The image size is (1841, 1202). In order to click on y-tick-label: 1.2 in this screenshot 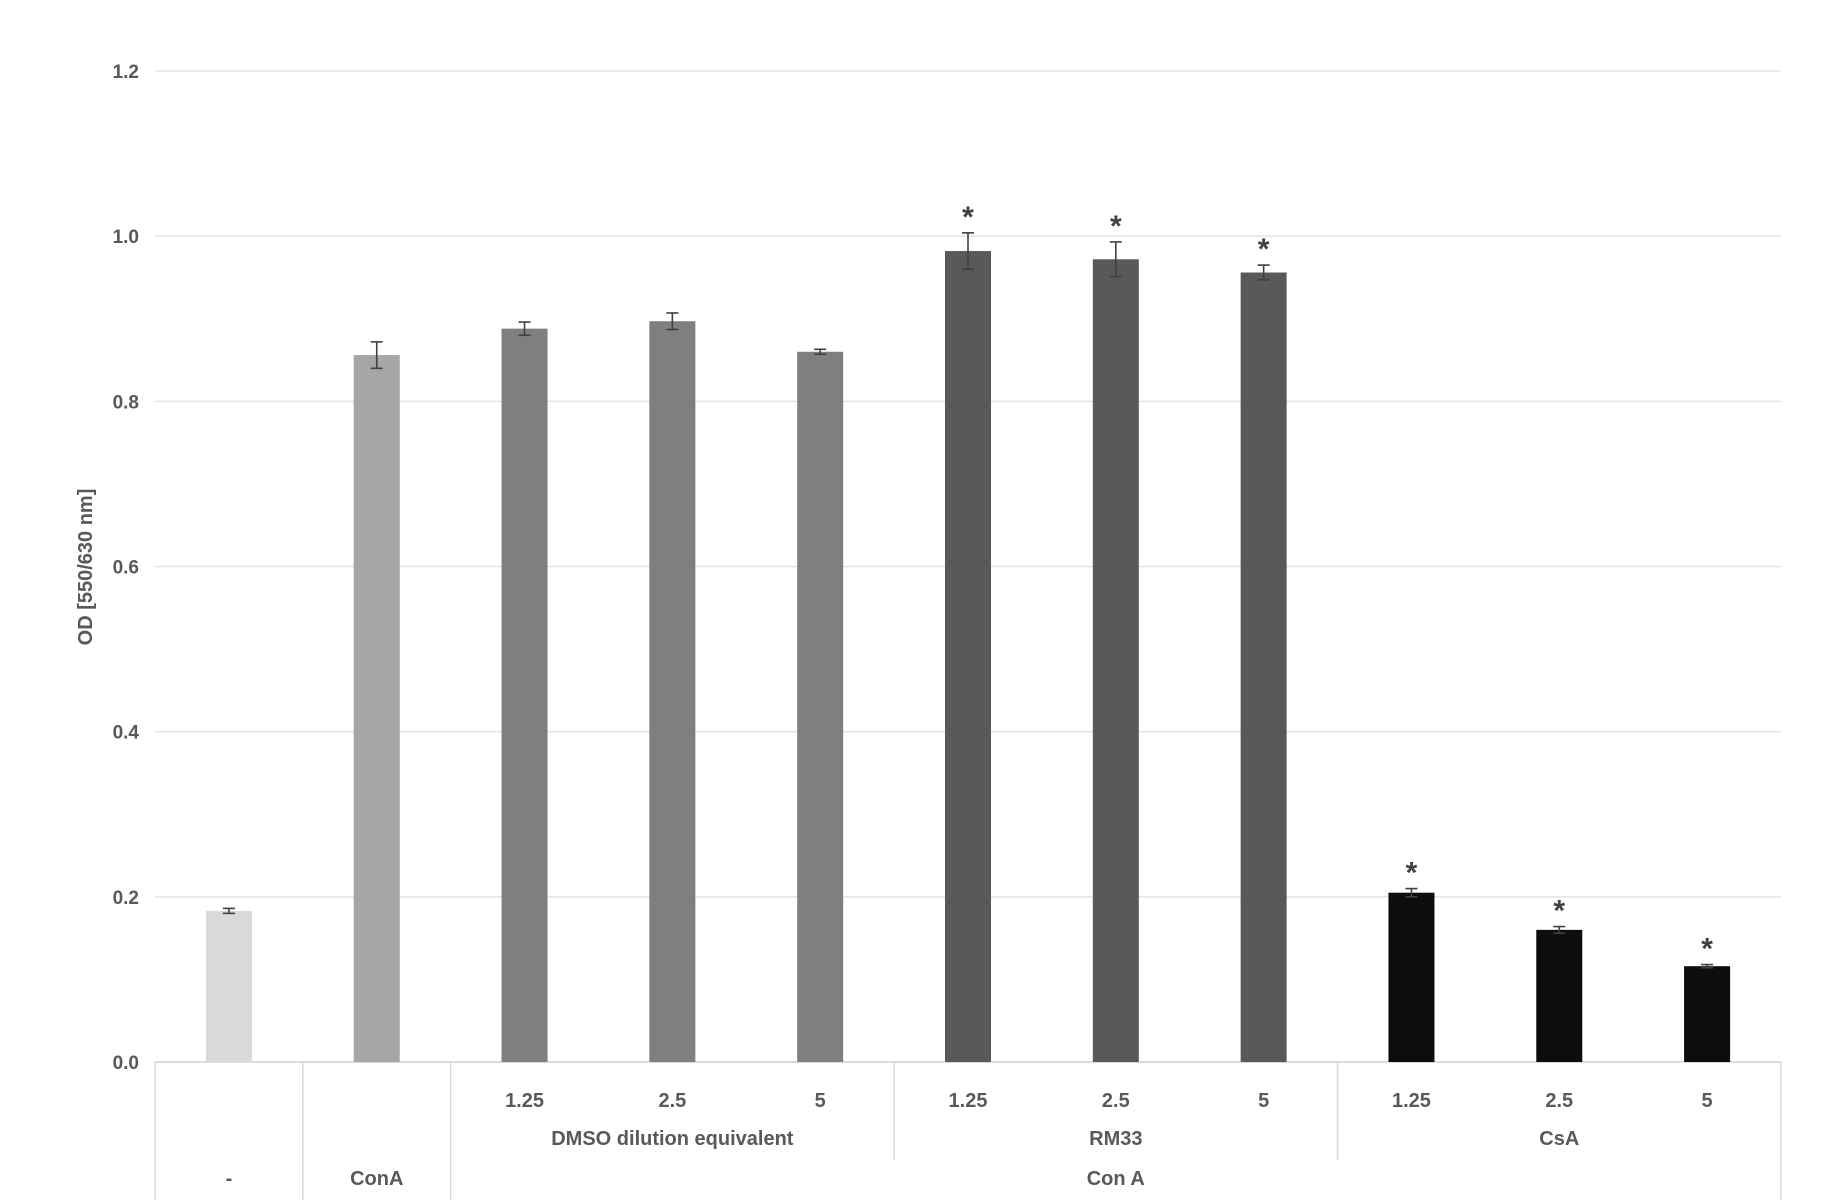, I will do `click(126, 72)`.